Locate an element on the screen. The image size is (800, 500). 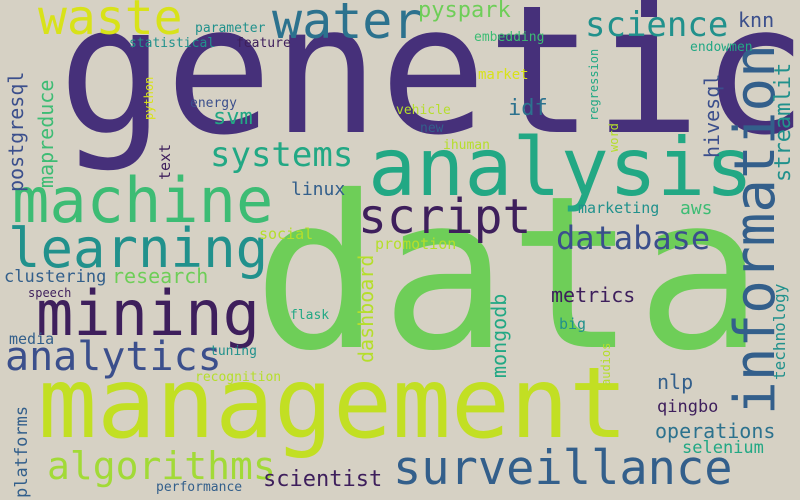
word-performance: performance is located at coordinates (199, 487).